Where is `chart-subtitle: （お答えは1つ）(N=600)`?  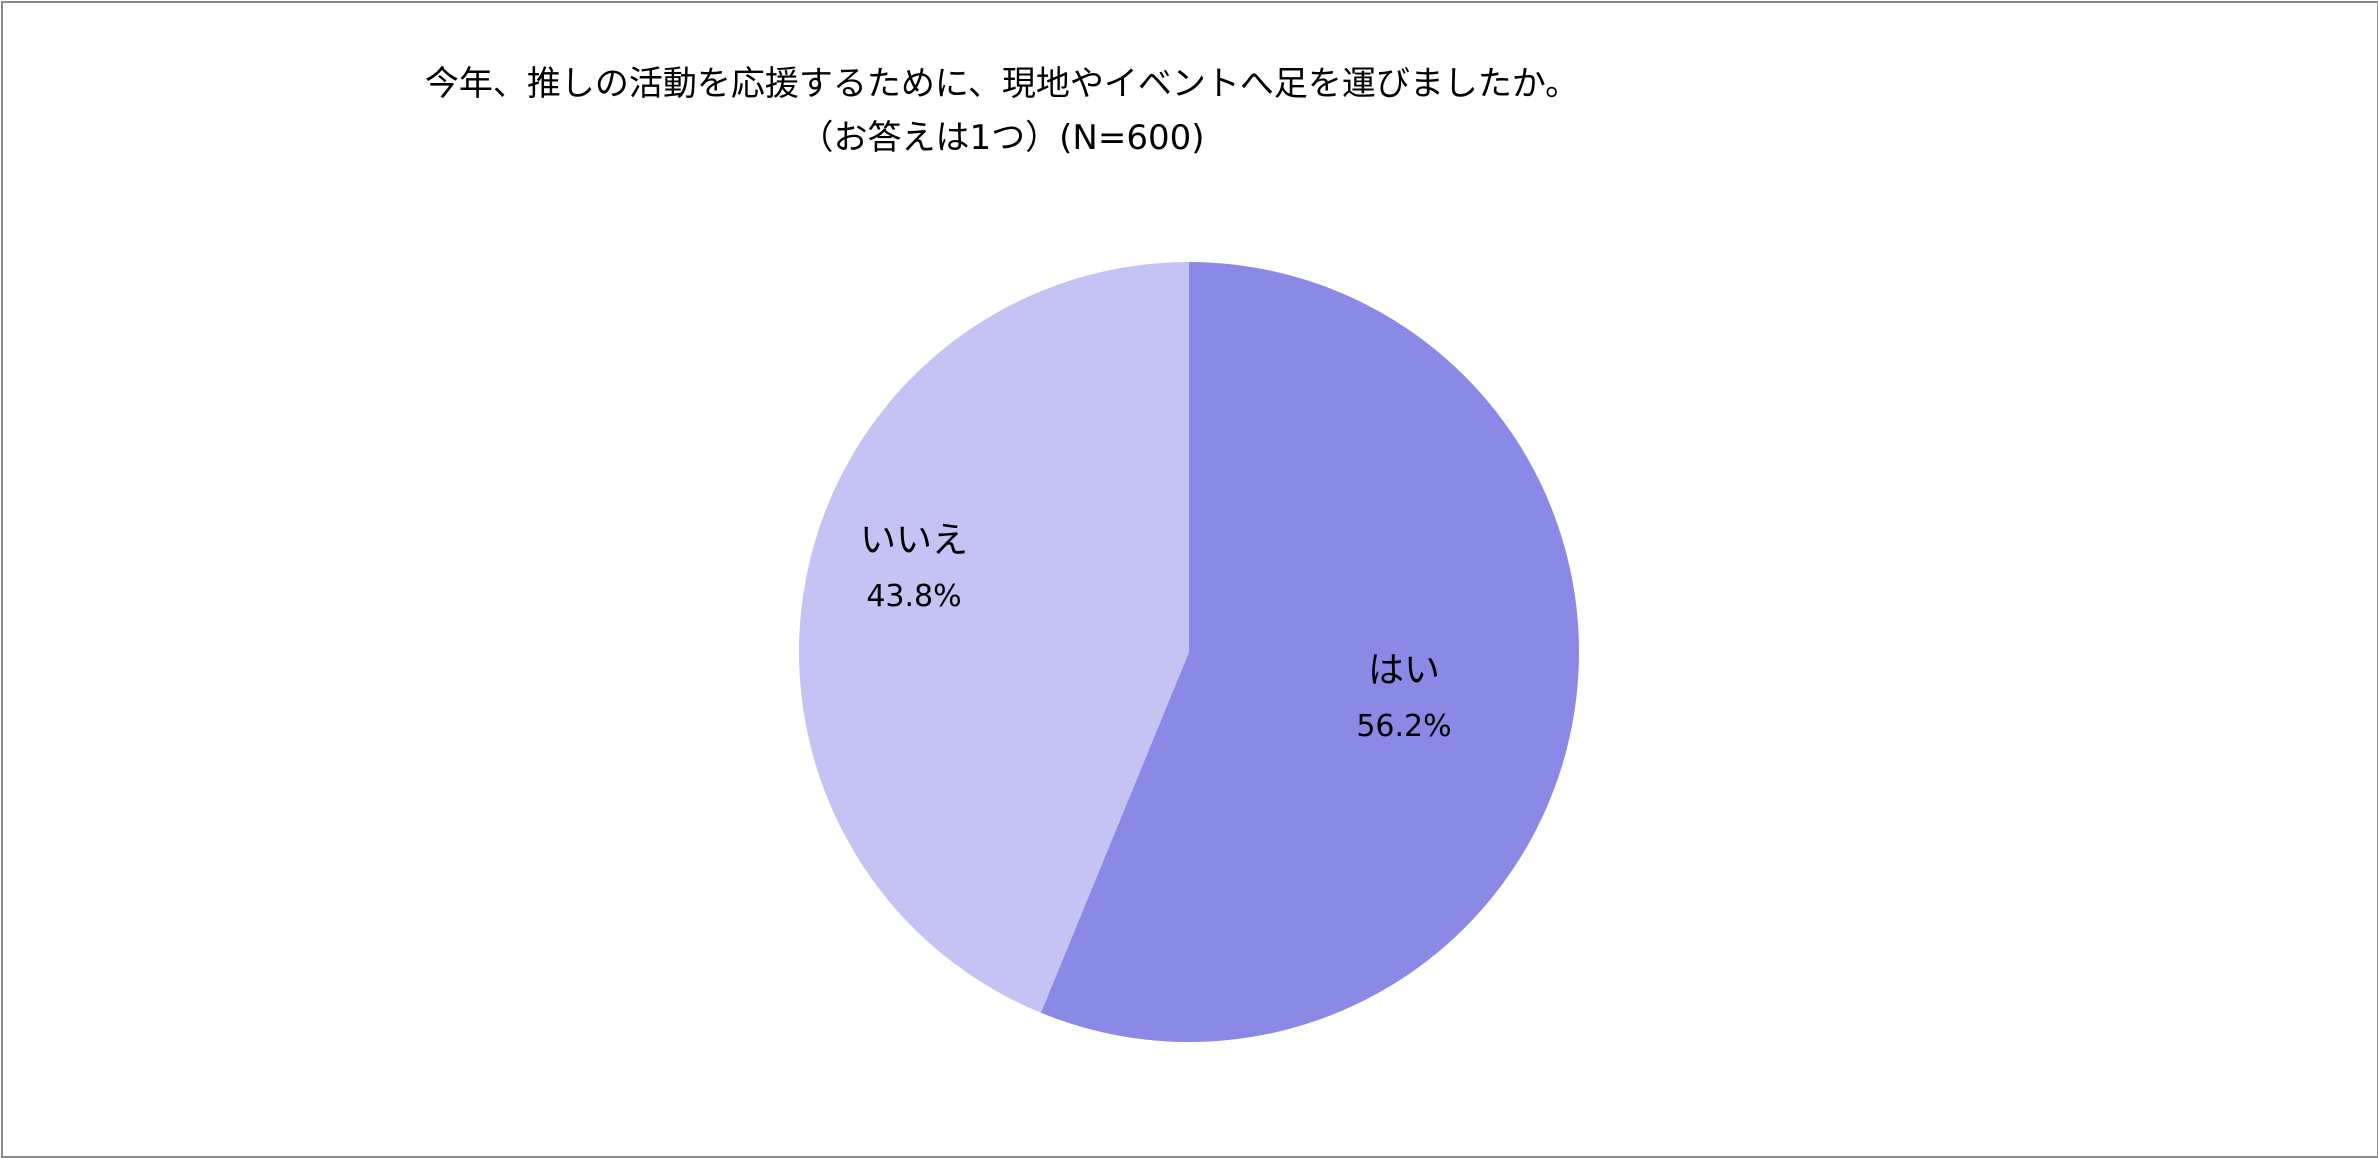 chart-subtitle: （お答えは1つ）(N=600) is located at coordinates (1002, 138).